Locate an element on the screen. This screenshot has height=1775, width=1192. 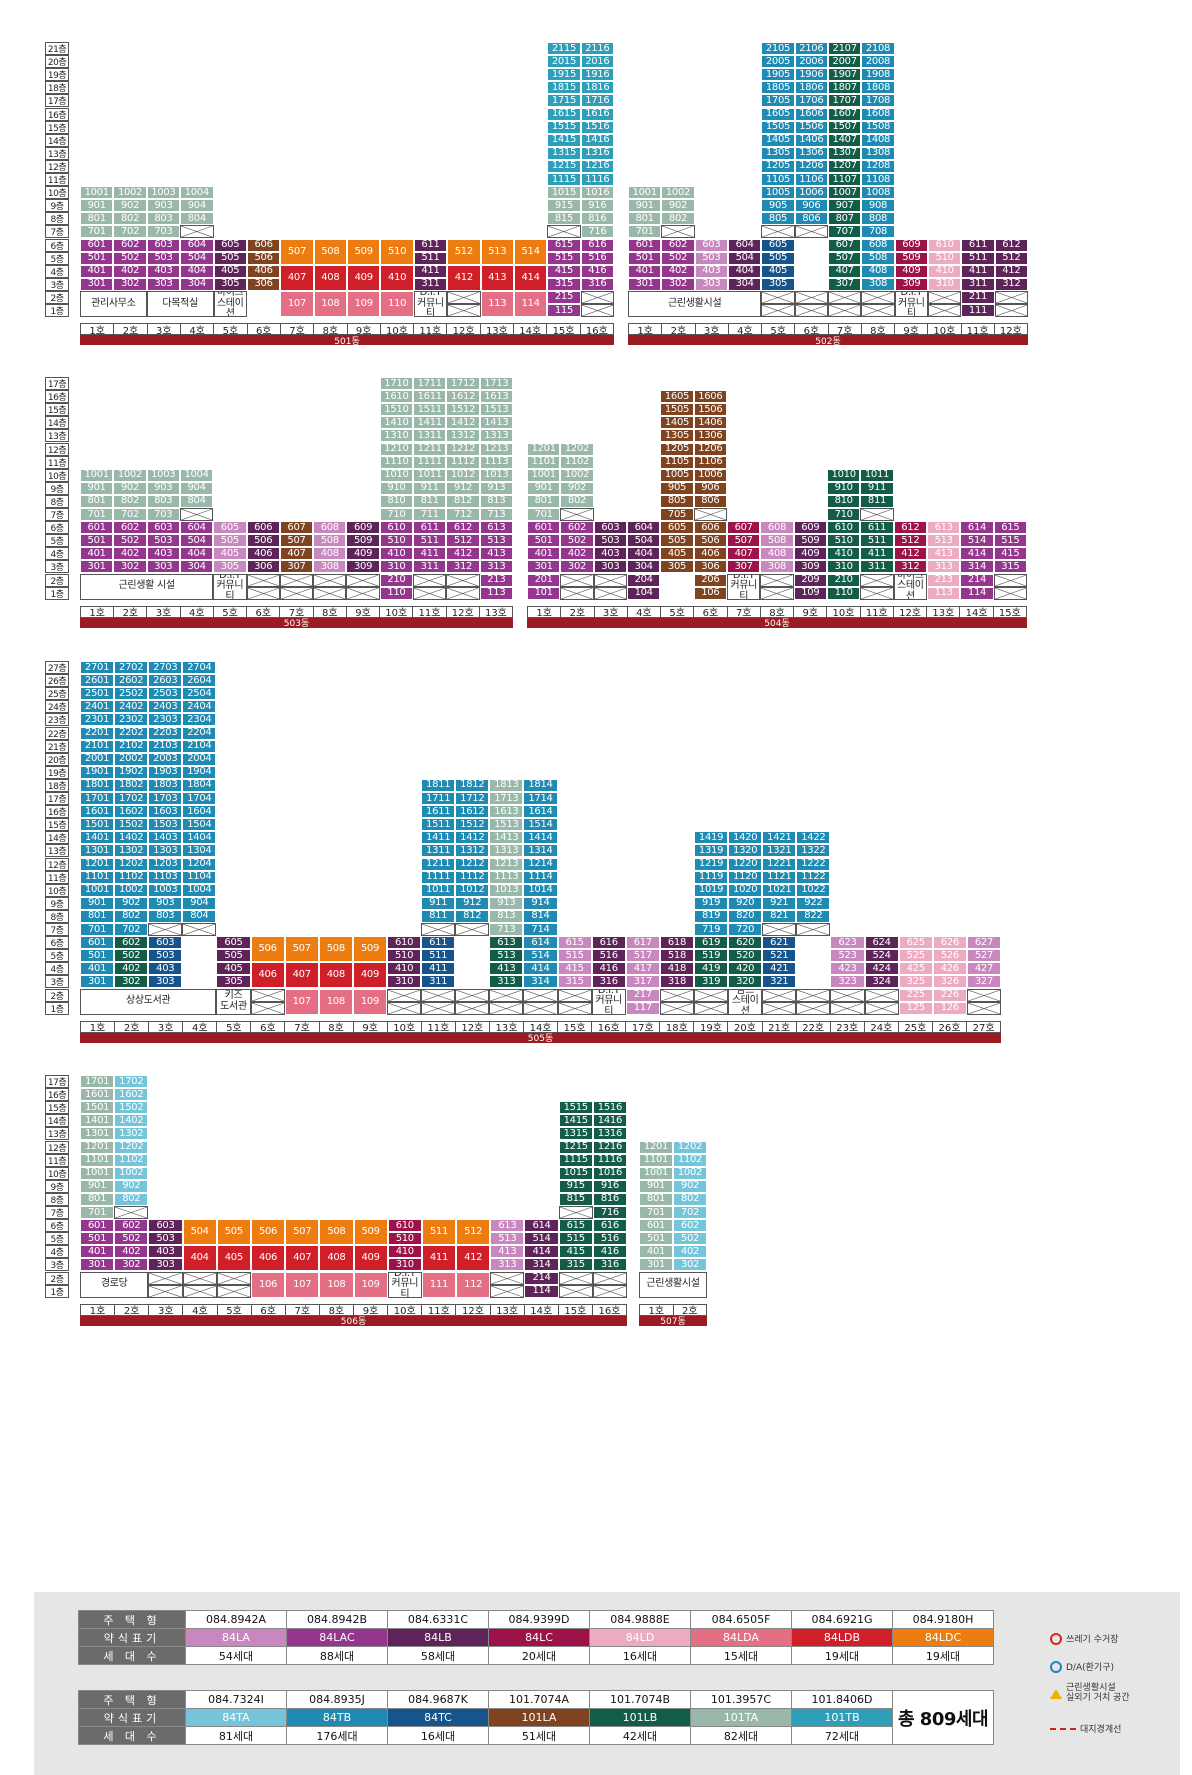
unit-cell: 1707 is located at coordinates (845, 101).